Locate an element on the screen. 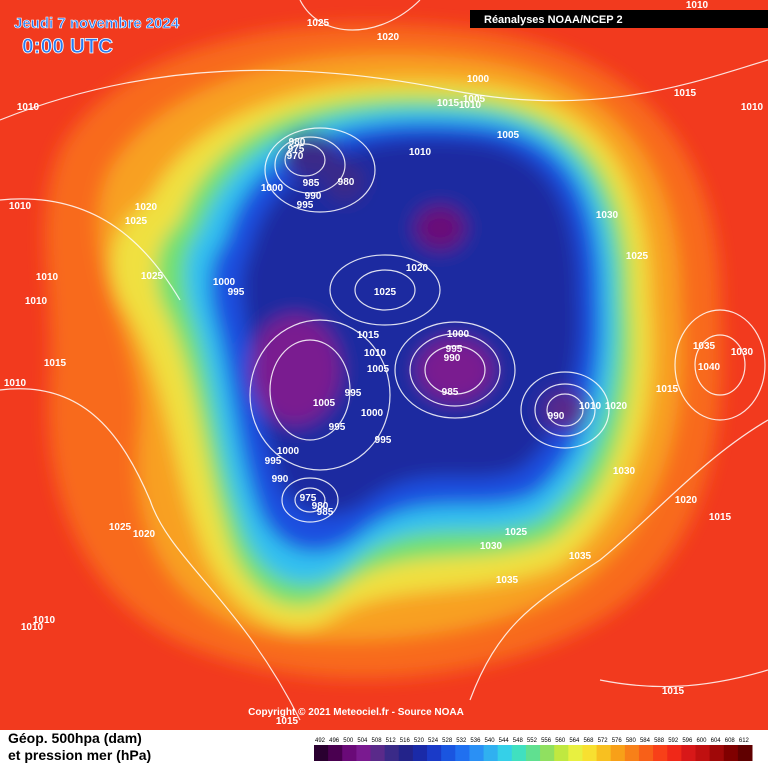  scale-label: 580 is located at coordinates (631, 741).